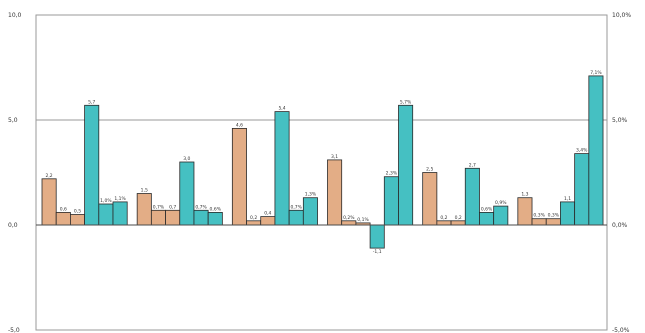 This screenshot has height=333, width=645. I want to click on y2-tick-label: 10,0%, so click(621, 15).